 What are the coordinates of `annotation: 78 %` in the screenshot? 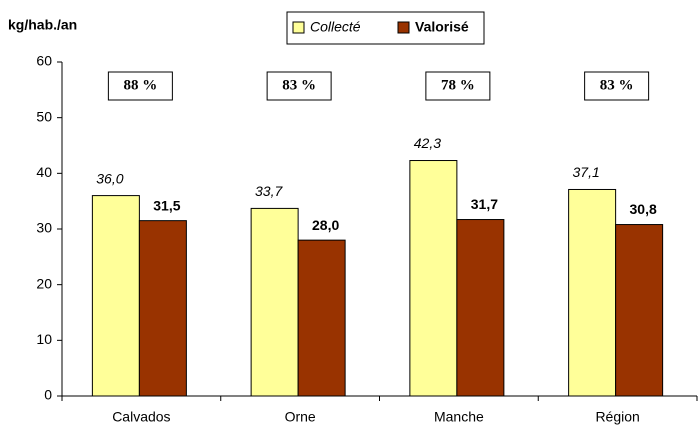 It's located at (458, 85).